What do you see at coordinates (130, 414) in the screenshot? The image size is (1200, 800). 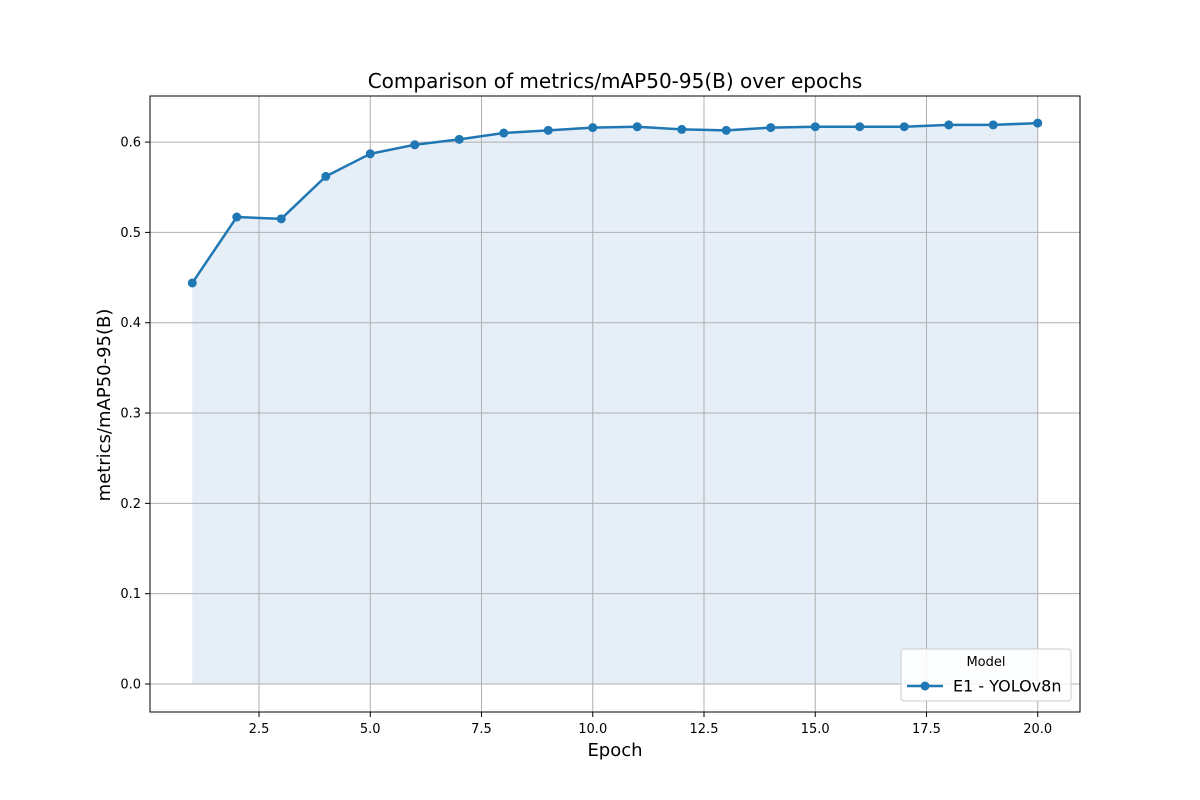 I see `y-tick-label: 0.3` at bounding box center [130, 414].